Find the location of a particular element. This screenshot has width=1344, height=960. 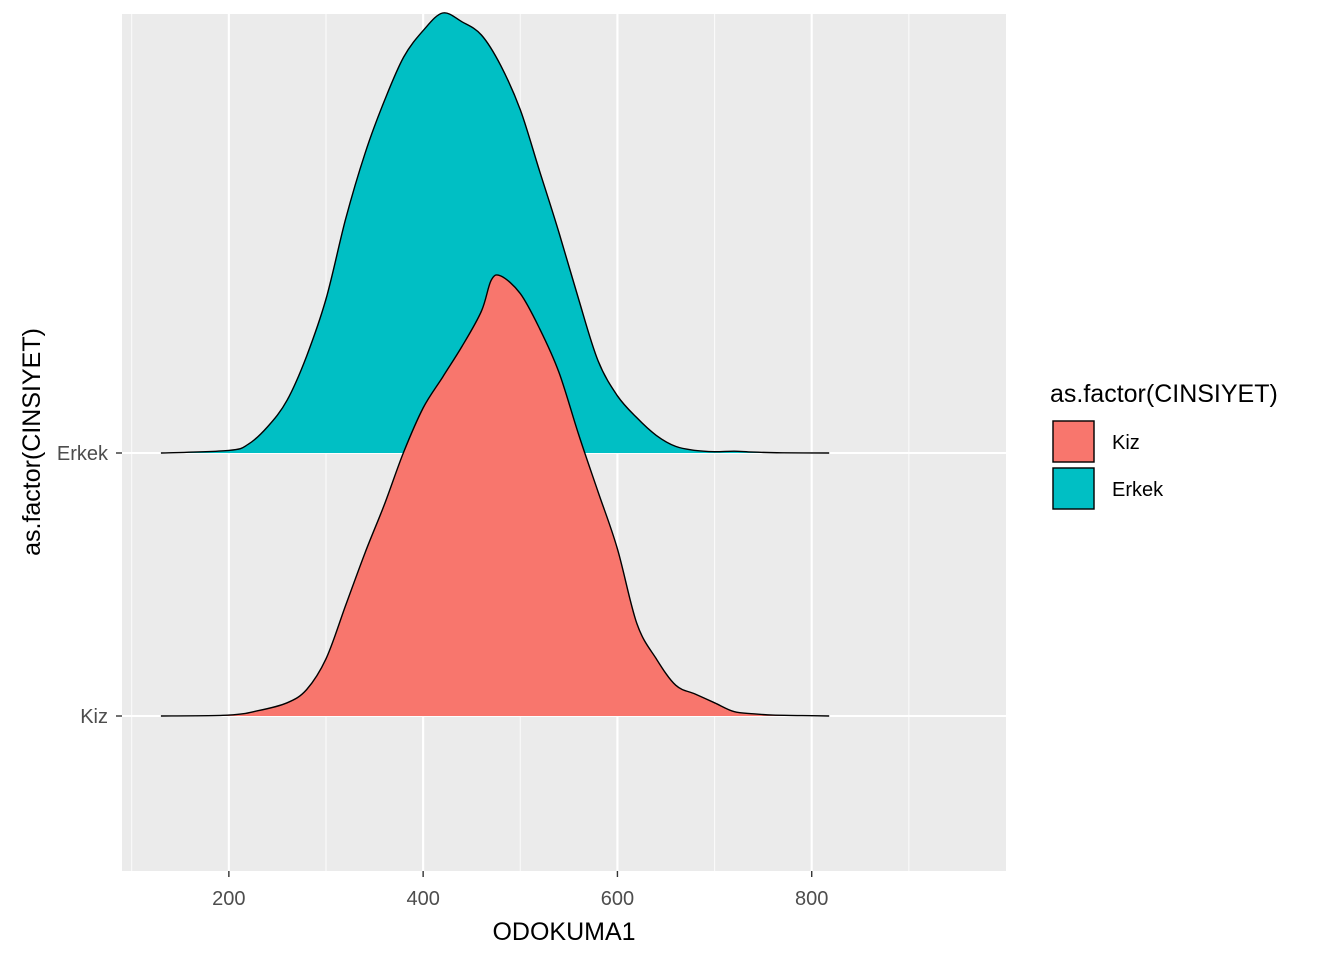

x-tick-label: 200 is located at coordinates (228, 899).